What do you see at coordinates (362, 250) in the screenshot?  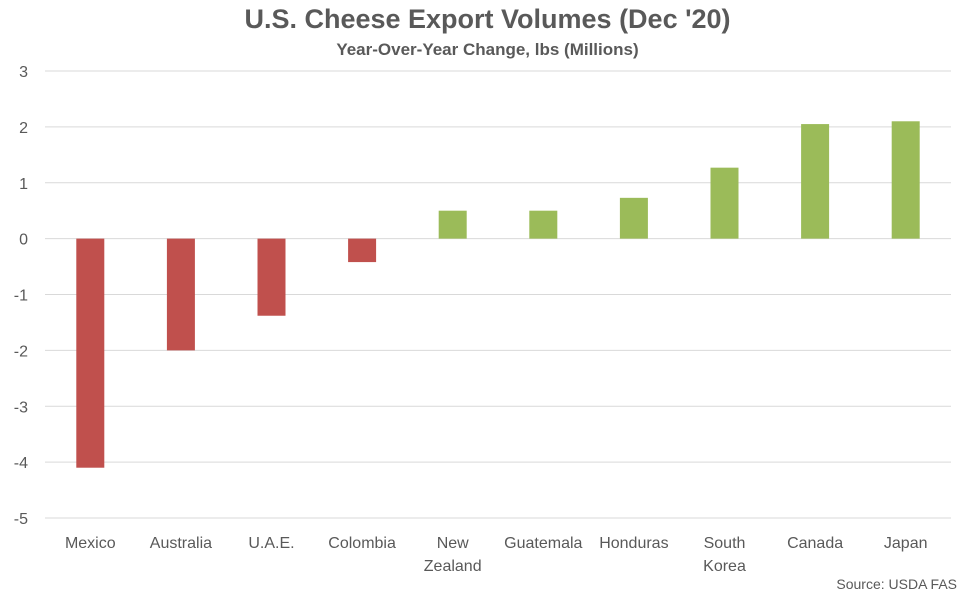 I see `bar-colombia` at bounding box center [362, 250].